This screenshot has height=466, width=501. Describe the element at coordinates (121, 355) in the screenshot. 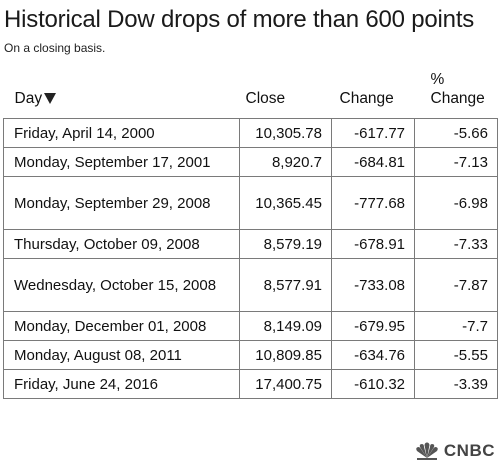

I see `cell-day: Monday, August 08, 2011` at that location.